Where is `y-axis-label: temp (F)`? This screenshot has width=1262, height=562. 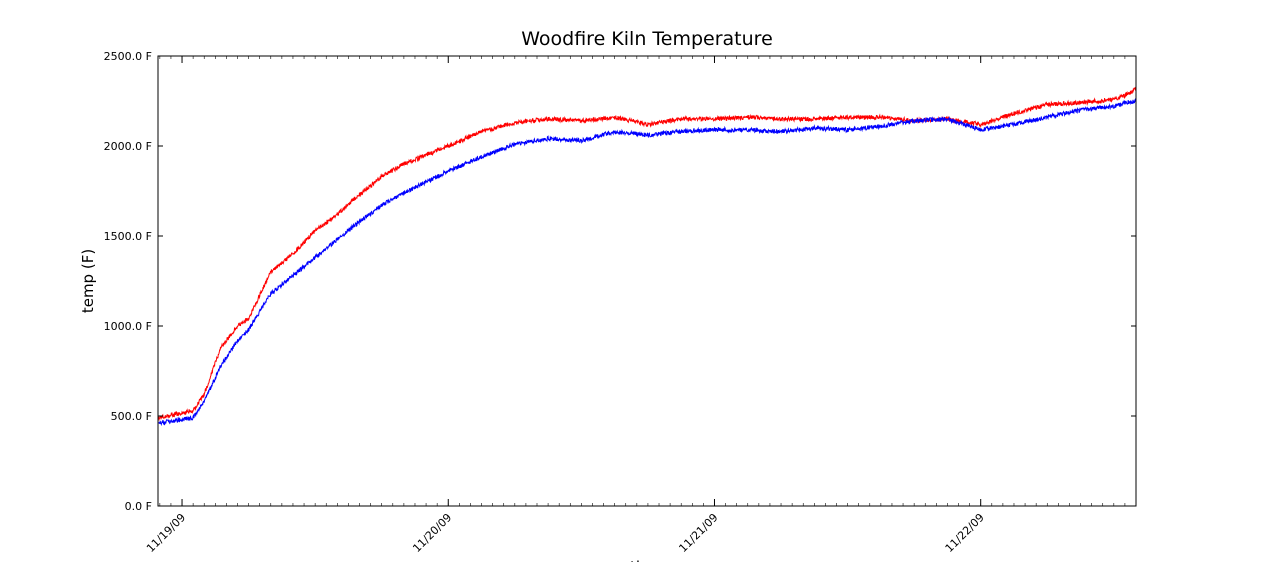 y-axis-label: temp (F) is located at coordinates (88, 281).